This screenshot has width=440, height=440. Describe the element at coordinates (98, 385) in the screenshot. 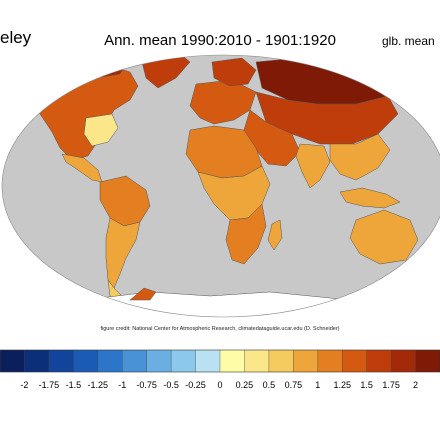

I see `colorbar-tick-label: -1.25` at that location.